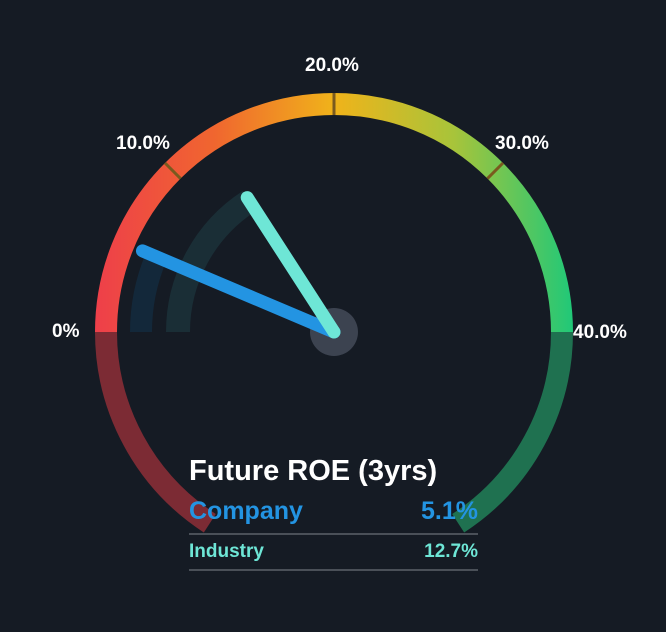  What do you see at coordinates (600, 332) in the screenshot?
I see `tick-label-40: 40.0%` at bounding box center [600, 332].